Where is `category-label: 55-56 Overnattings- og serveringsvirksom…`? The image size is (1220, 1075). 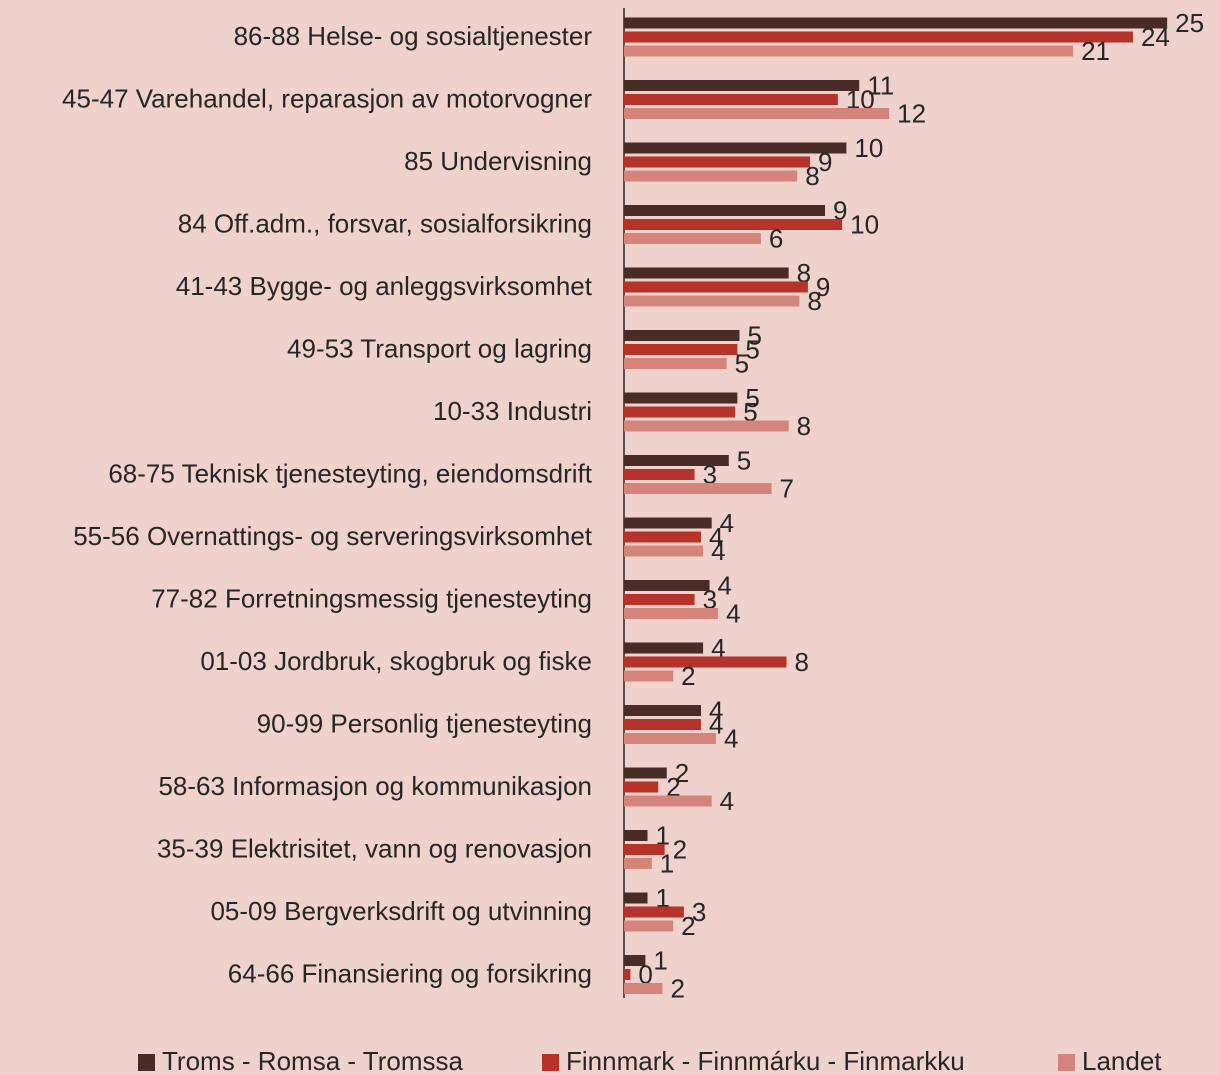
category-label: 55-56 Overnattings- og serveringsvirksom… is located at coordinates (333, 536).